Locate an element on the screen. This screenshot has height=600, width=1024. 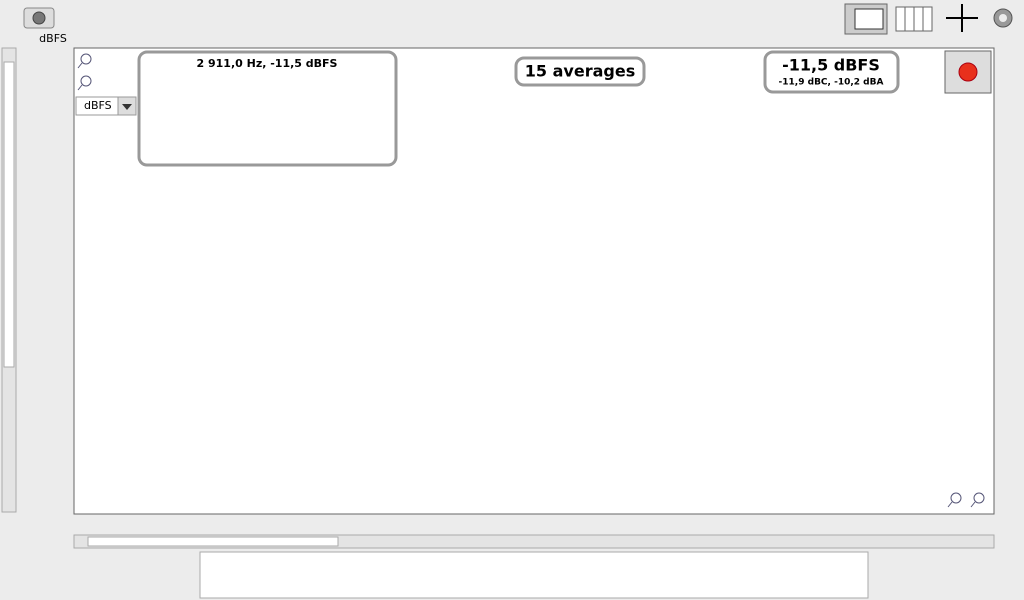
cursor-readout: 2 911,0 Hz, -11,5 dBFS is located at coordinates (267, 63).